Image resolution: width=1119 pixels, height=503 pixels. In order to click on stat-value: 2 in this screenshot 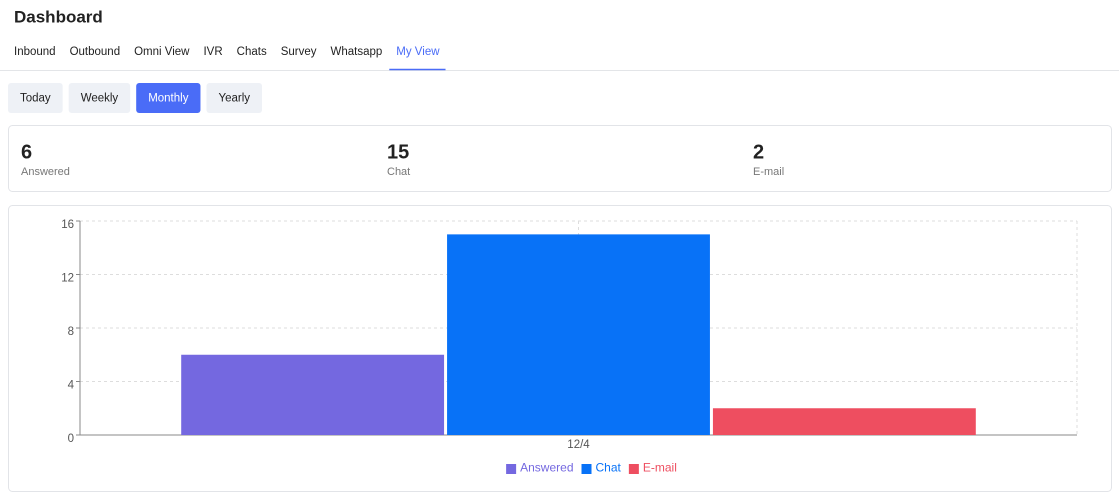, I will do `click(758, 152)`.